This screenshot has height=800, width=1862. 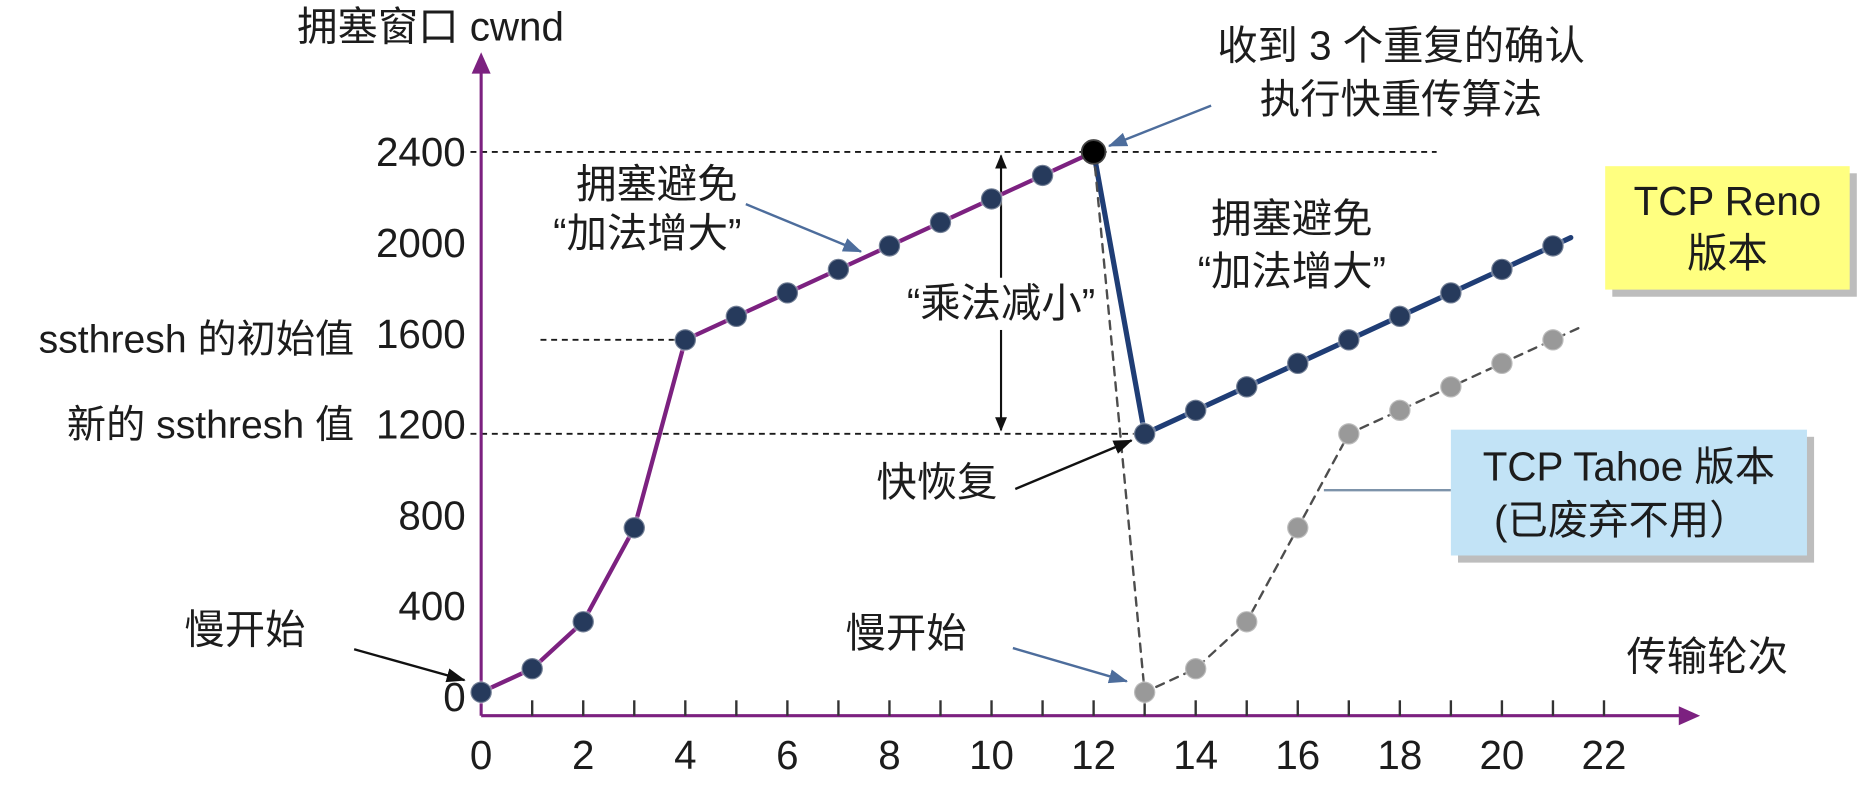 I want to click on y-tick-label: 800, so click(x=431, y=515).